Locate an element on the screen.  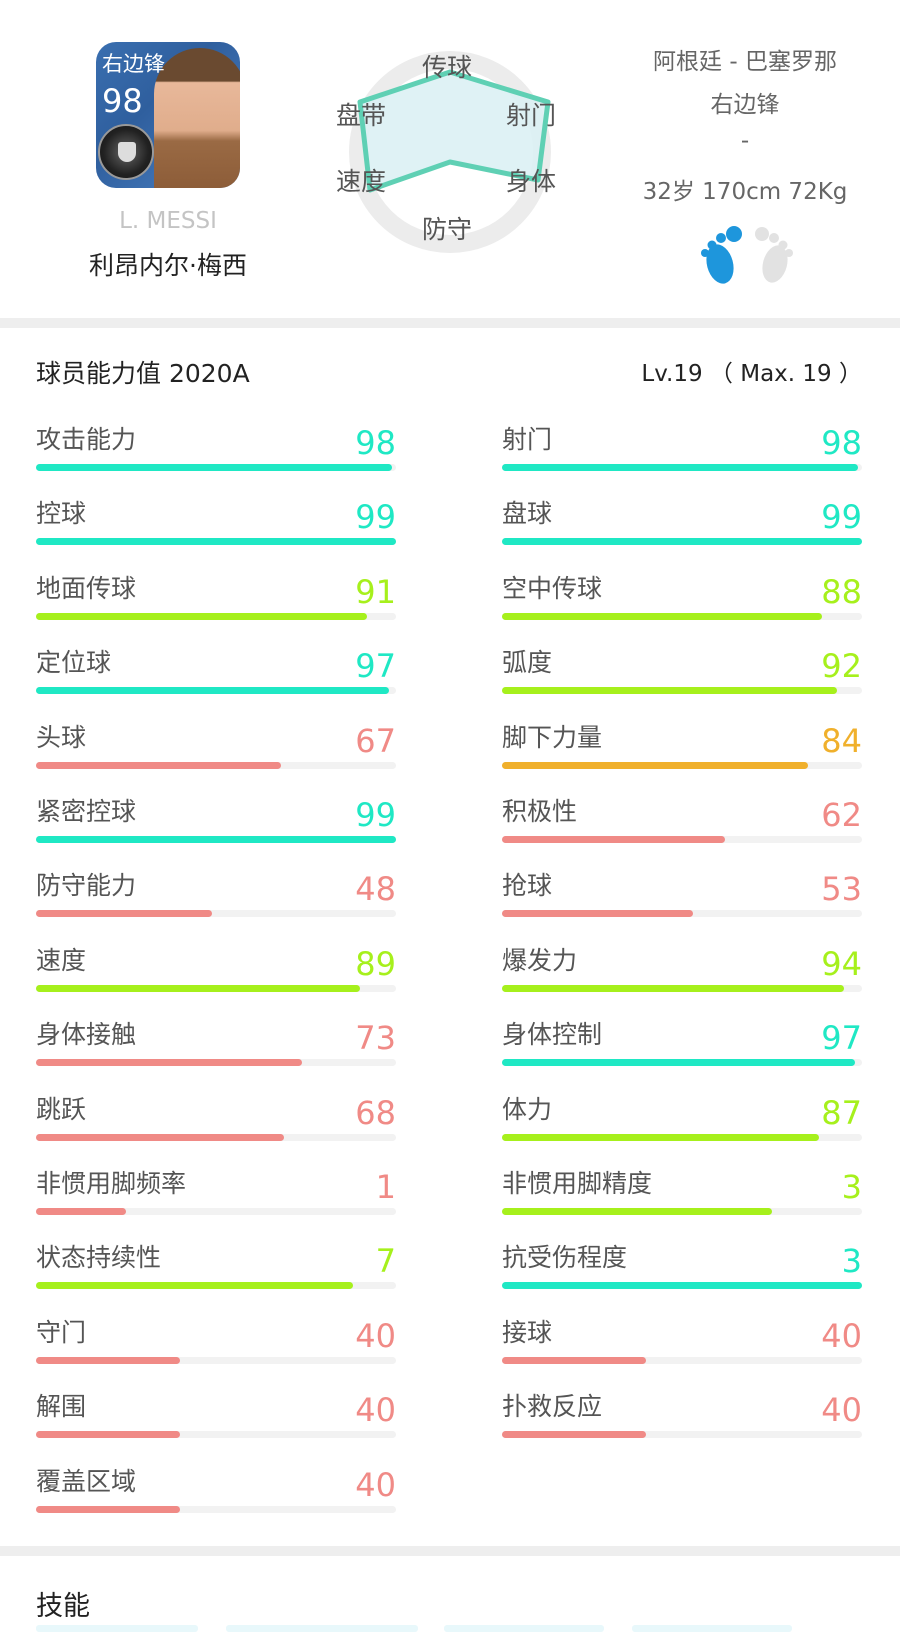
stat-value: 3 is located at coordinates (851, 1187).